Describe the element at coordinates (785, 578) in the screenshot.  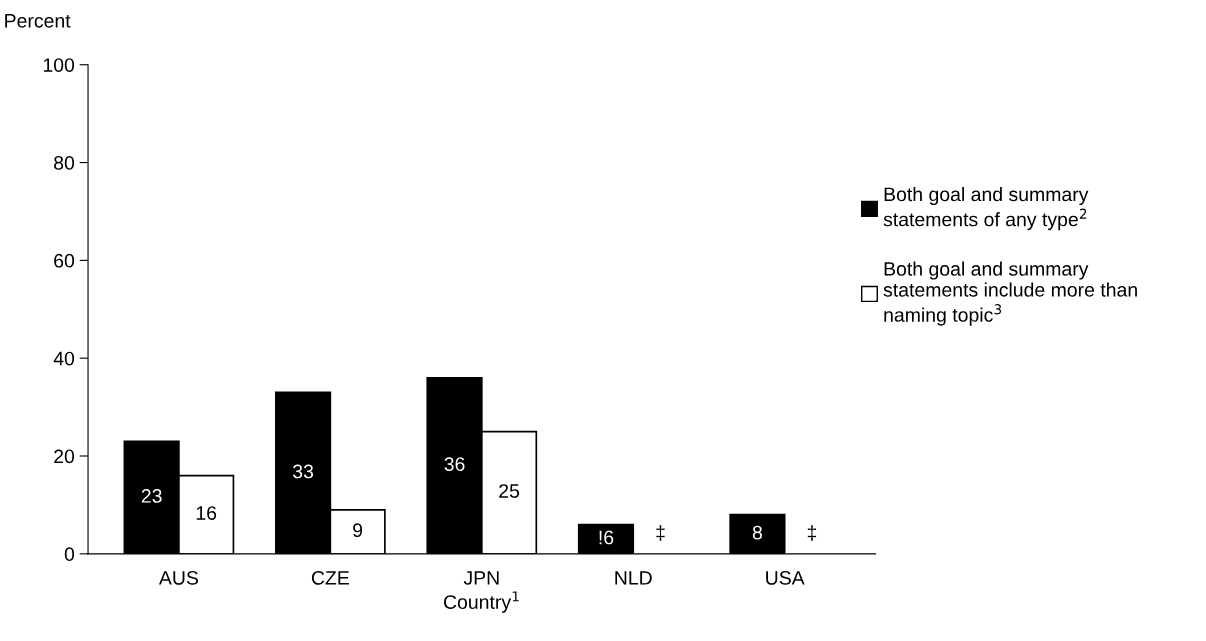
I see `x-tick-label: USA` at that location.